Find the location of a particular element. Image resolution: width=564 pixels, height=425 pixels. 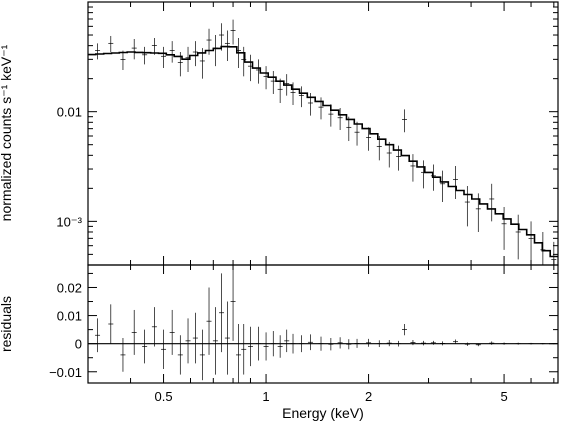

spectrum-y-tick-label: 10⁻³ is located at coordinates (69, 221).